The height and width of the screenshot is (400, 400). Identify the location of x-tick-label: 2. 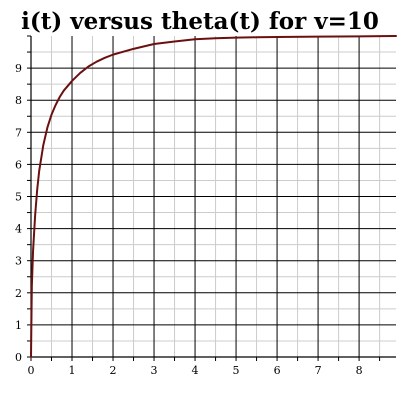
(113, 370).